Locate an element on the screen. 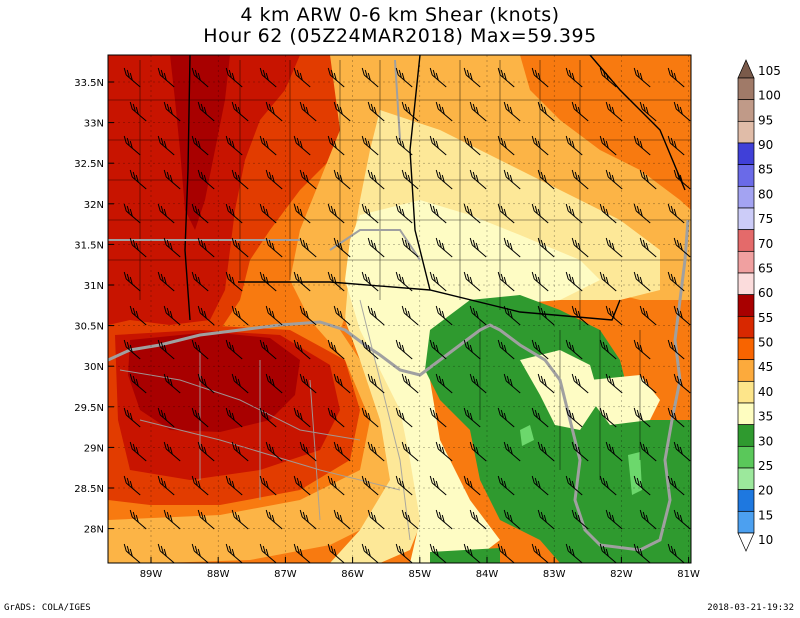 The image size is (800, 618). lon-label: 89W is located at coordinates (151, 574).